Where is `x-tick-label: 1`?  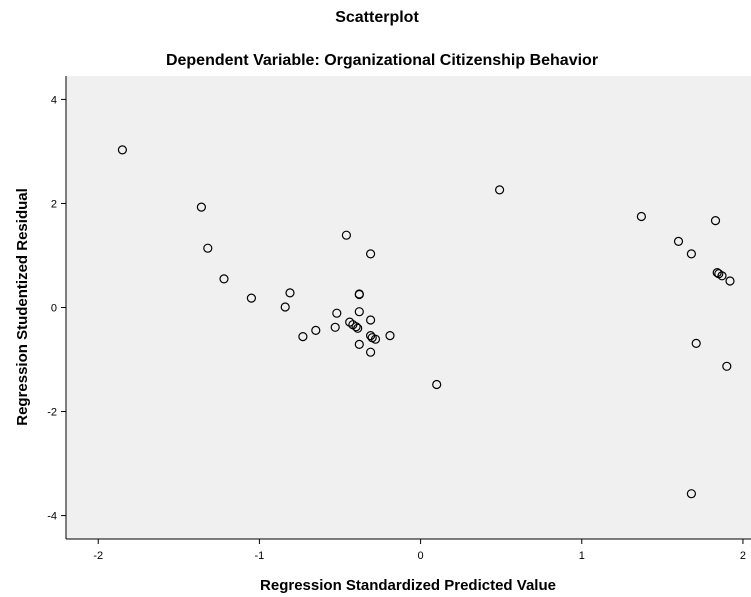
x-tick-label: 1 is located at coordinates (582, 556).